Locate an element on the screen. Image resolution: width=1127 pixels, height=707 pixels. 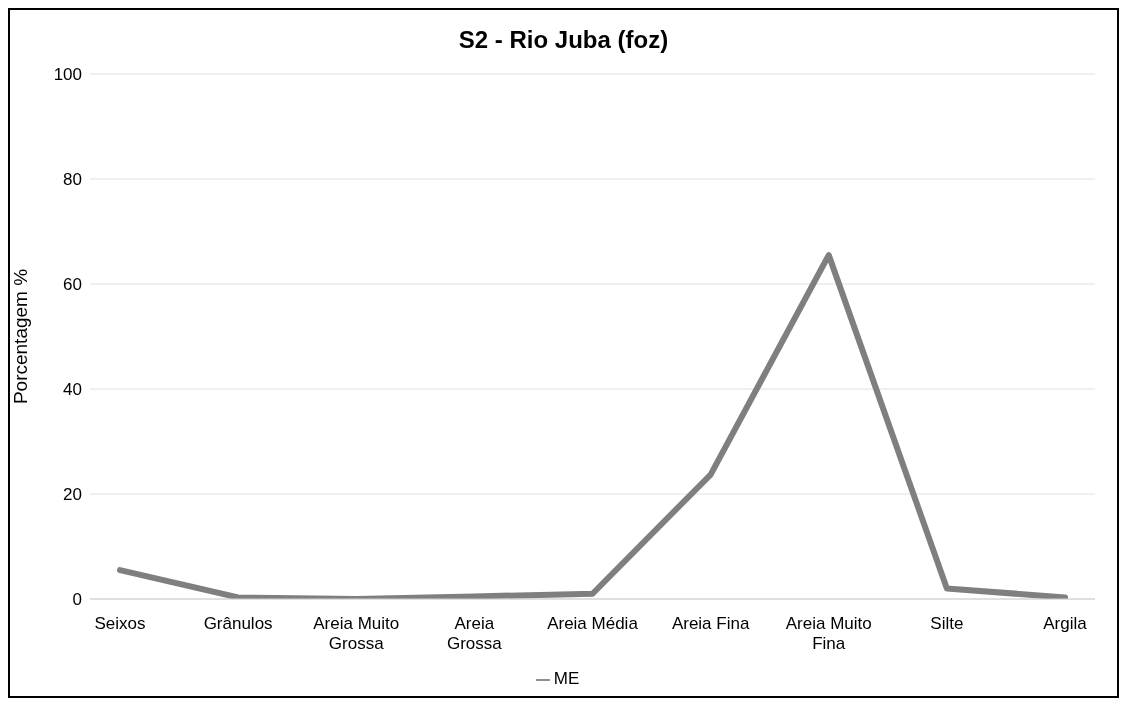
x-tick-label: Silte is located at coordinates (947, 623).